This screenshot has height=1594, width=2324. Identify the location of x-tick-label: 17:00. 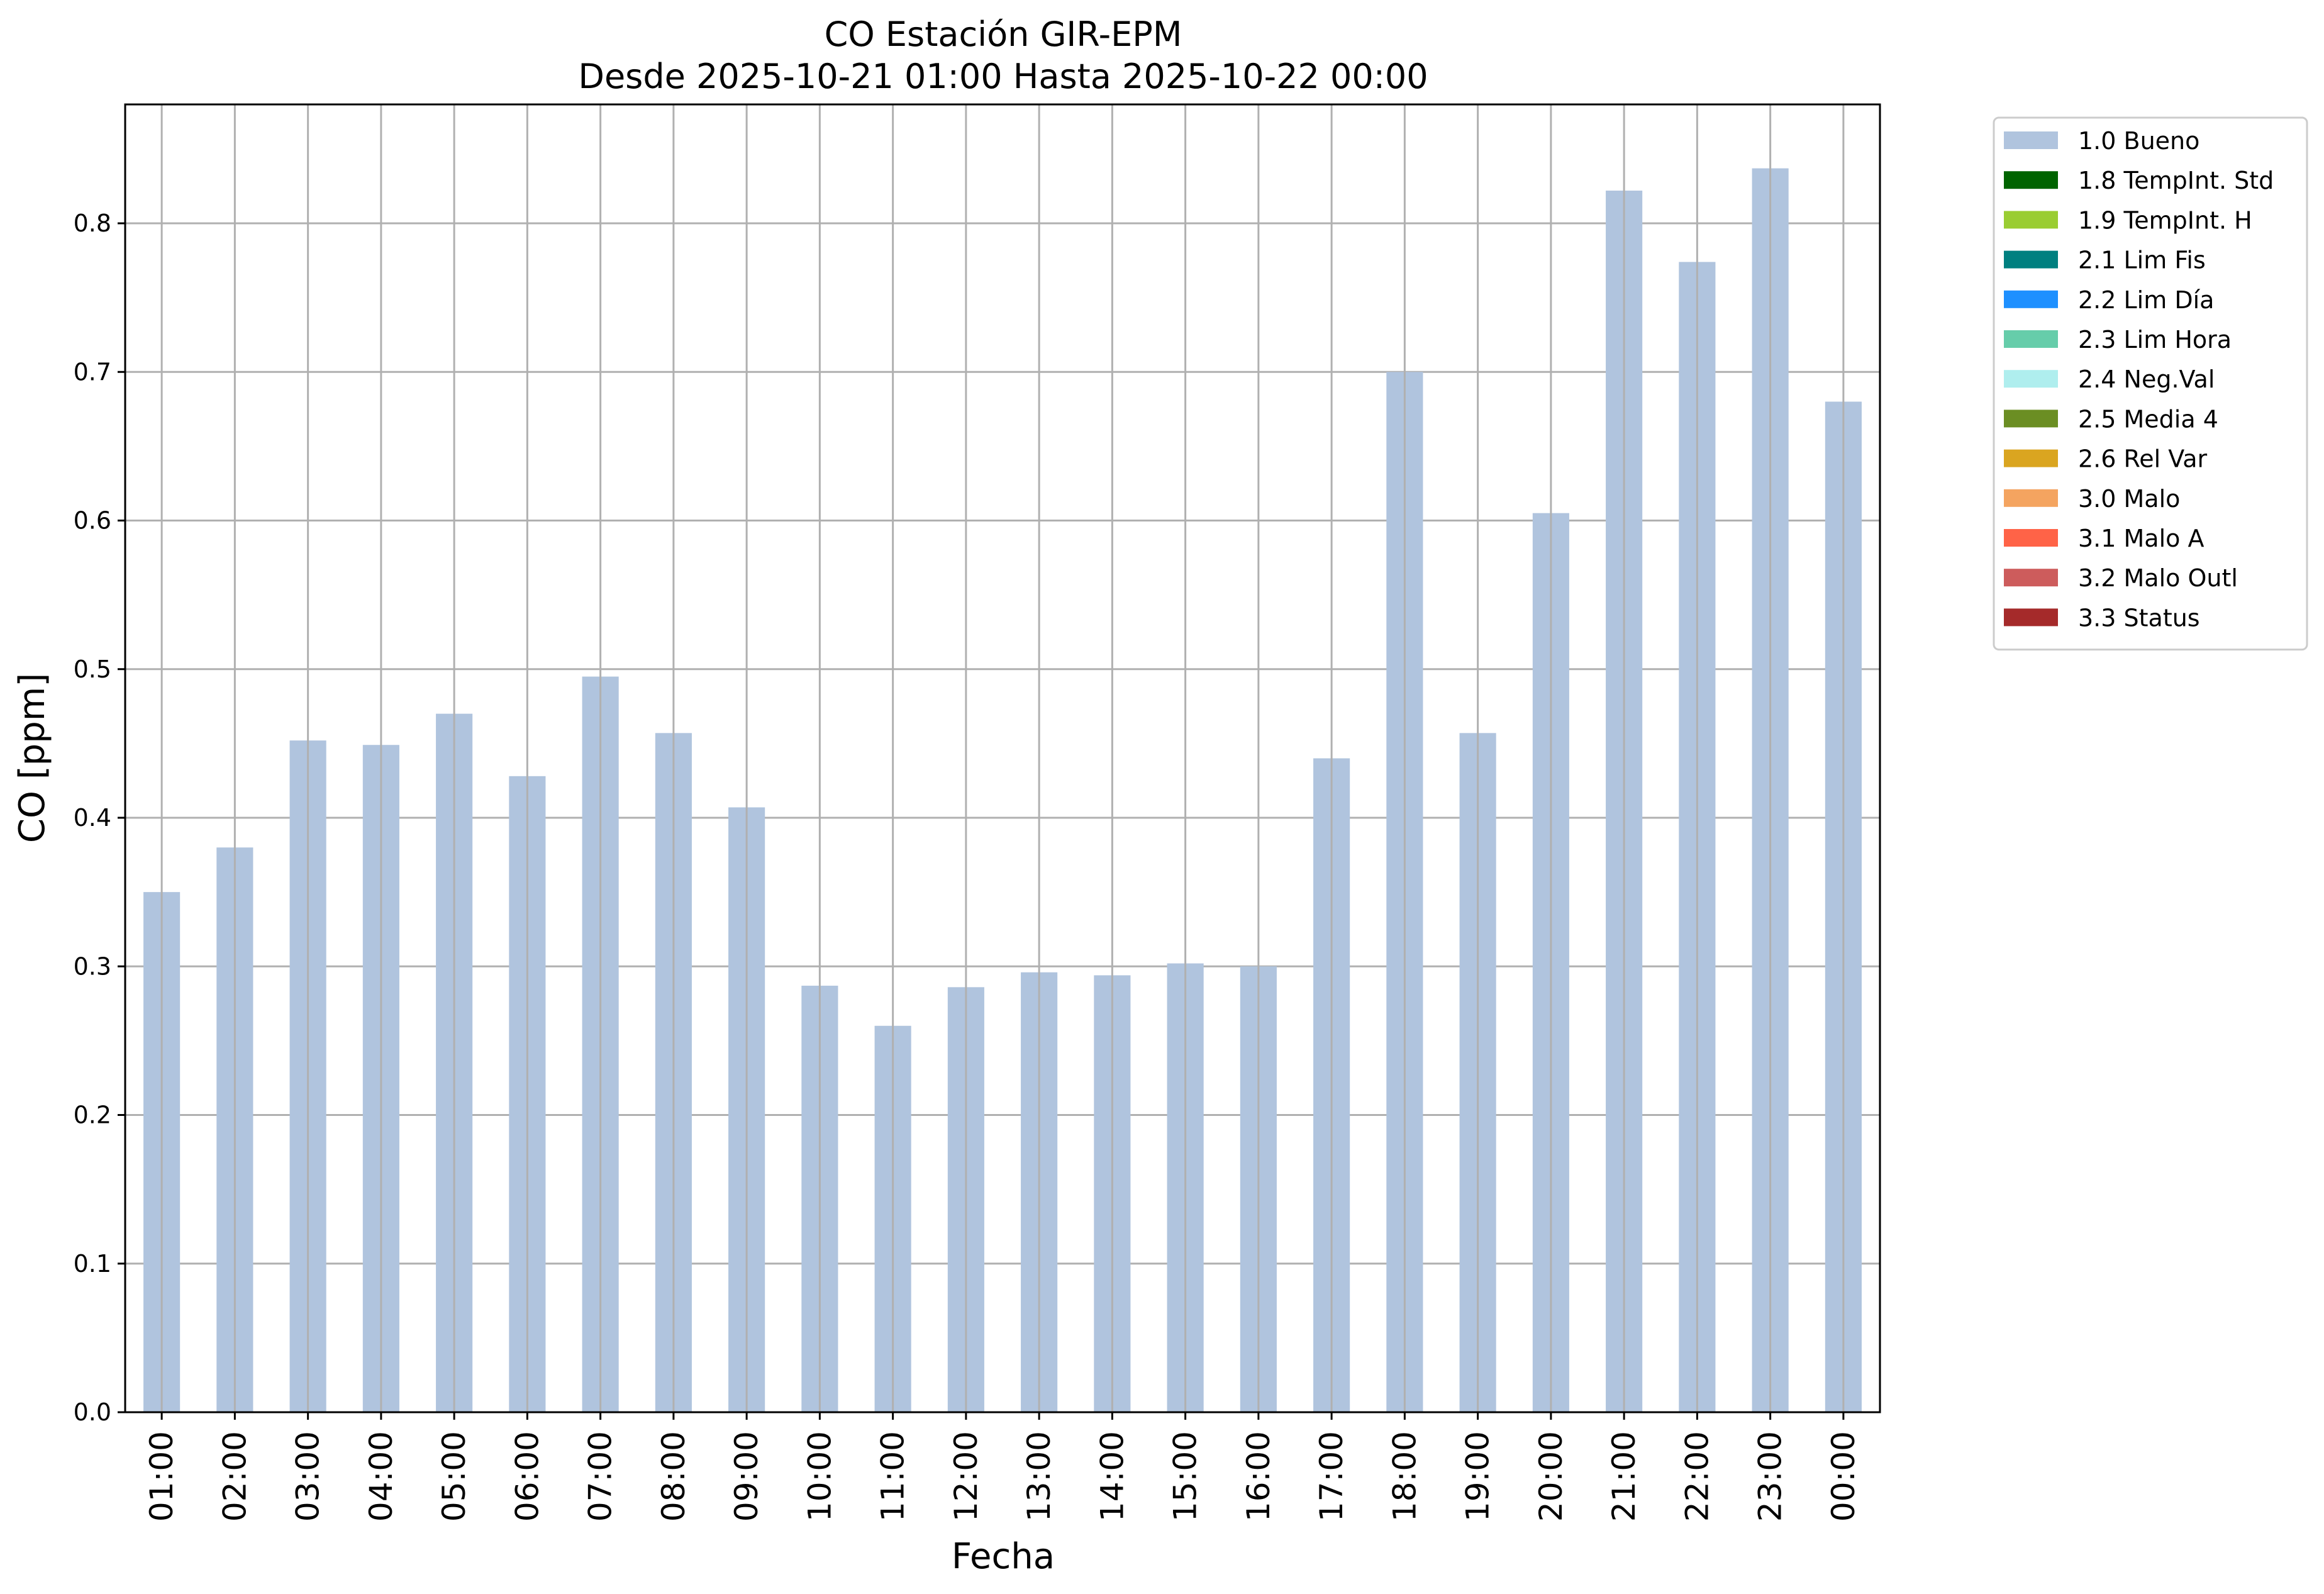
(1331, 1477).